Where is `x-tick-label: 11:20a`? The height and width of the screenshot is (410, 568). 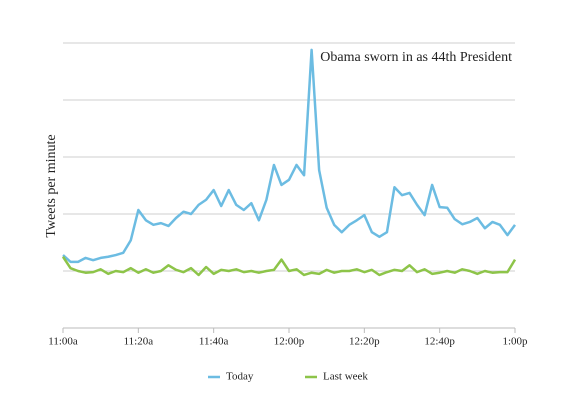
x-tick-label: 11:20a is located at coordinates (139, 342).